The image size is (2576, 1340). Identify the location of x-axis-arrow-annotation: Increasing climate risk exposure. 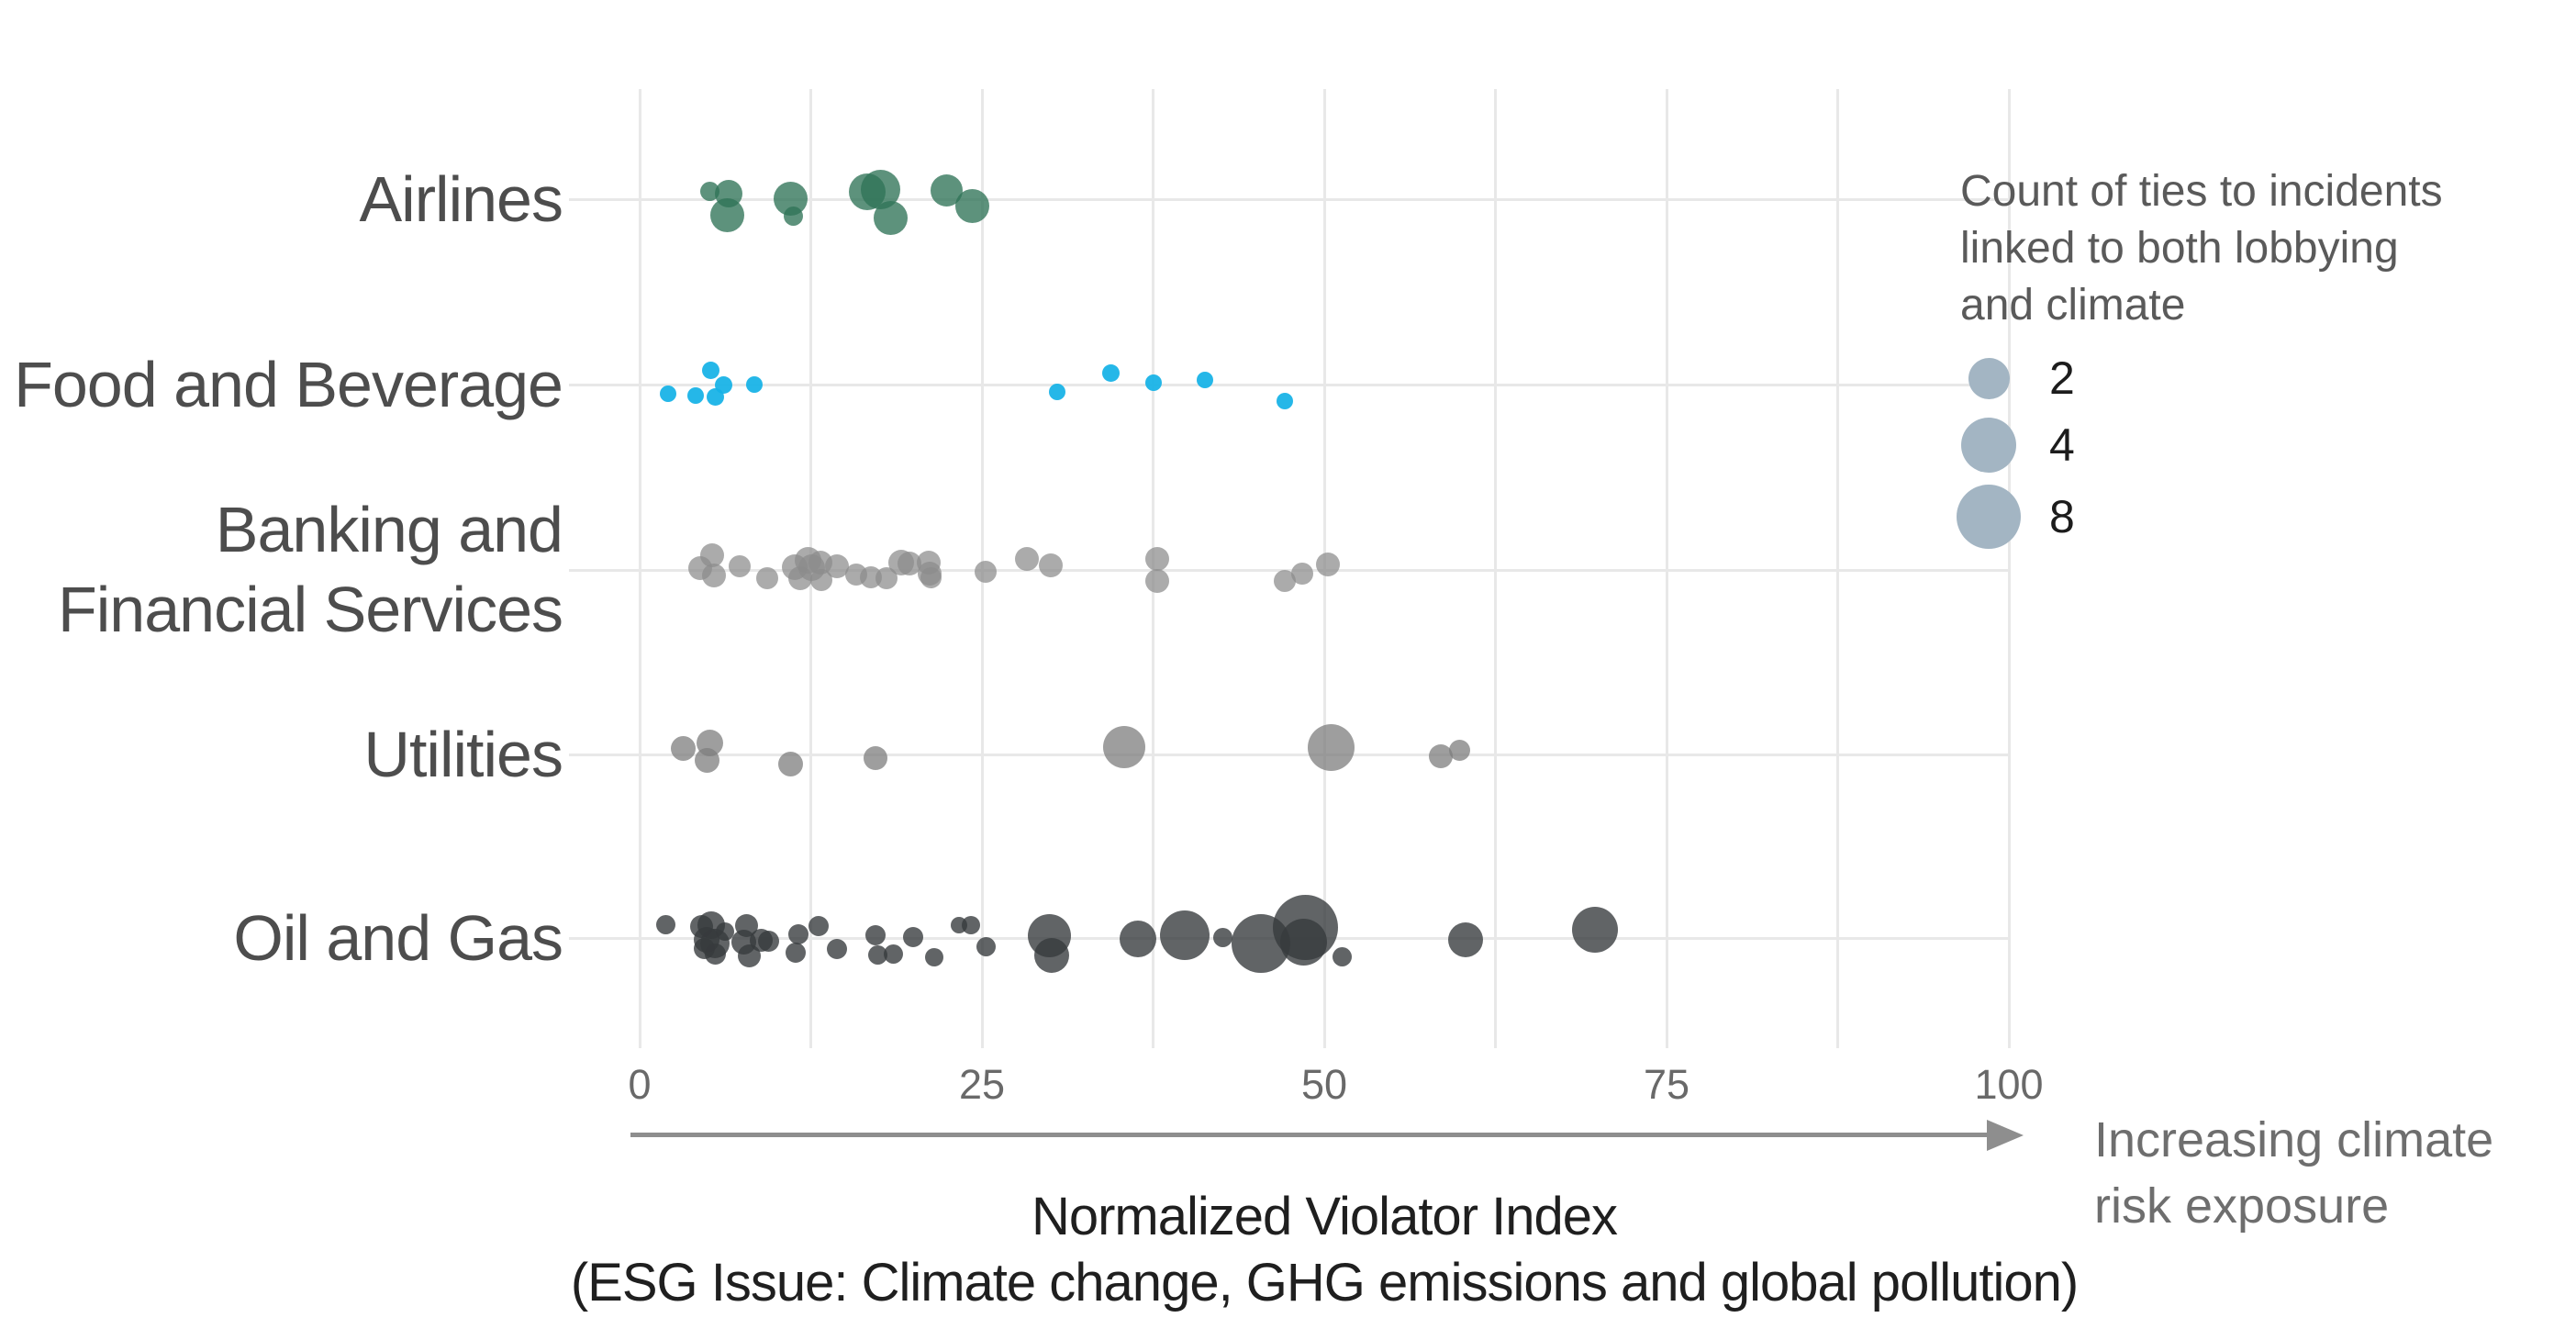
(2294, 1173).